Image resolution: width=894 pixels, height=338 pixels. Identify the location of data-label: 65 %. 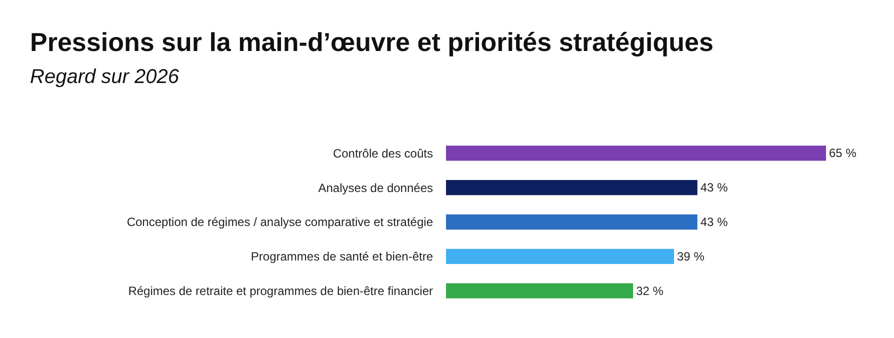
(843, 153).